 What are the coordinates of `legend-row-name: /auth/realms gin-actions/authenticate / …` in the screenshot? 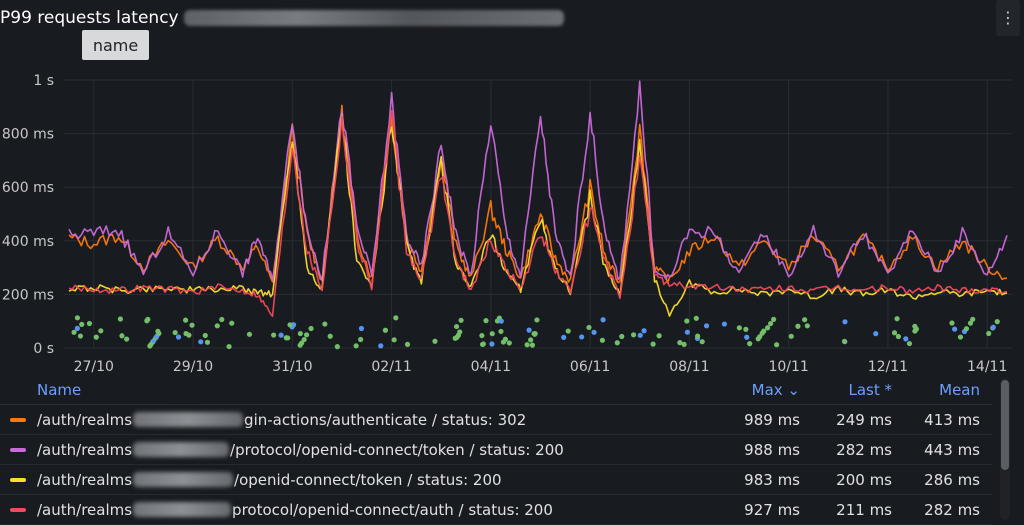 It's located at (350, 420).